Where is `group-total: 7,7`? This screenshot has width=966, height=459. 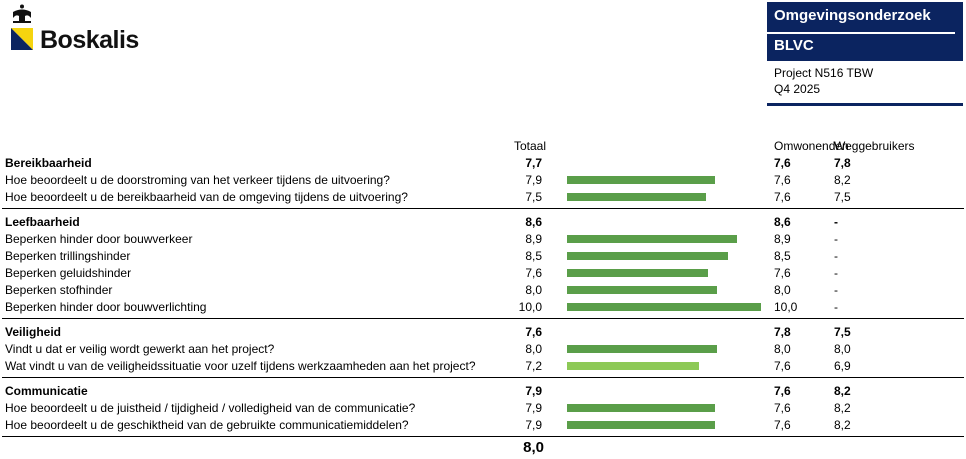 group-total: 7,7 is located at coordinates (533, 163).